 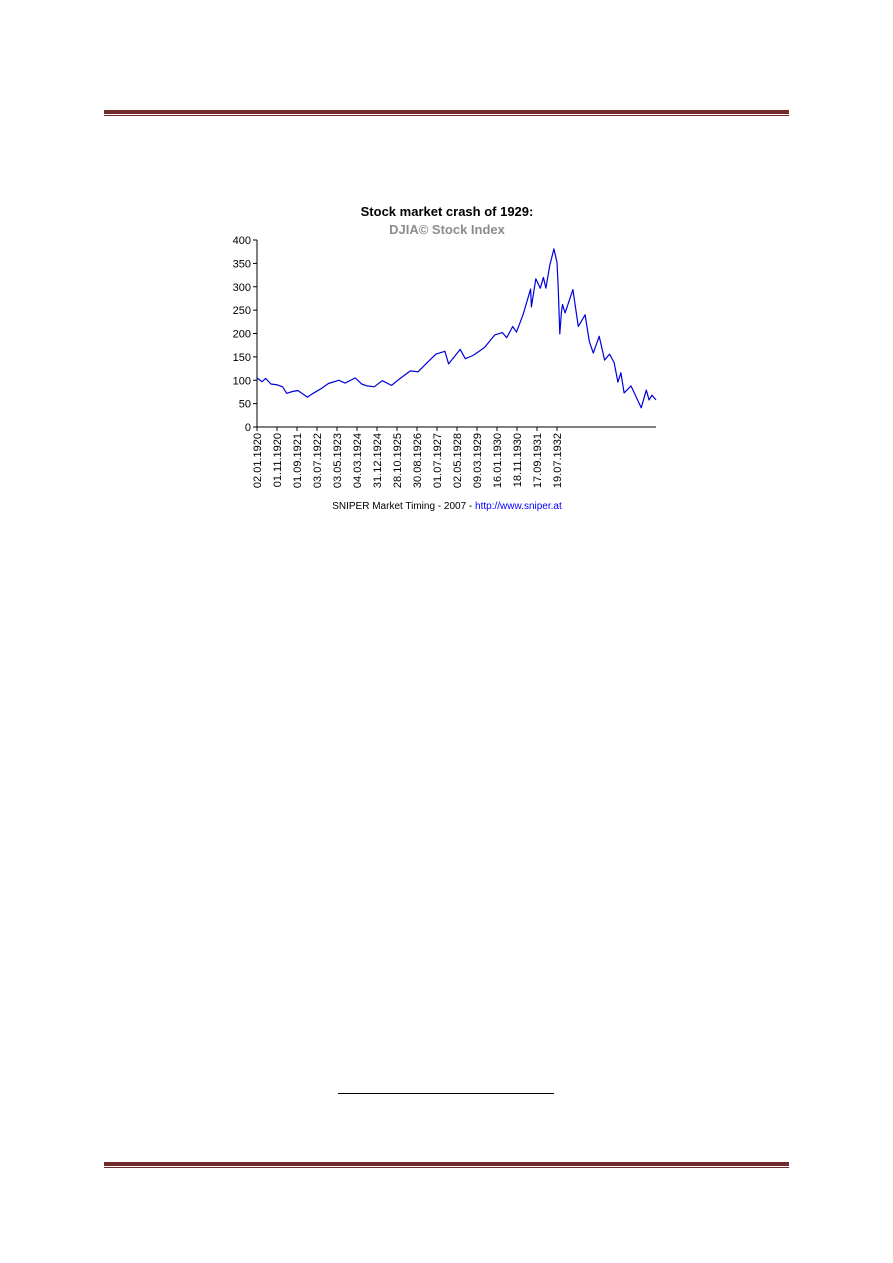 What do you see at coordinates (447, 229) in the screenshot?
I see `chart-subtitle: DJIA© Stock Index` at bounding box center [447, 229].